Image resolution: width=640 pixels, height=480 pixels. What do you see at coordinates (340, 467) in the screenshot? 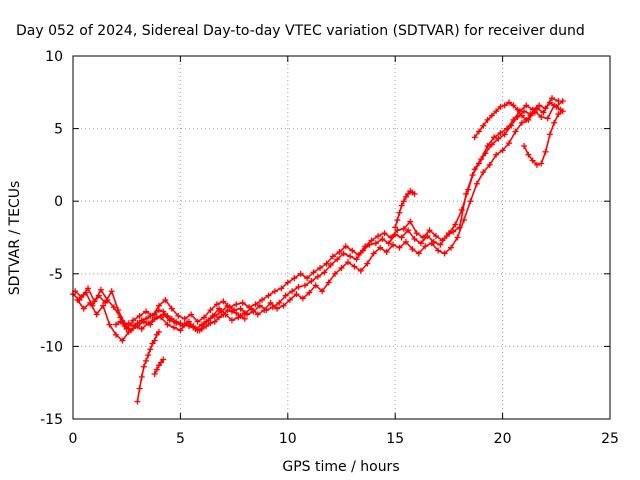
I see `x-axis-label: GPS time / hours` at bounding box center [340, 467].